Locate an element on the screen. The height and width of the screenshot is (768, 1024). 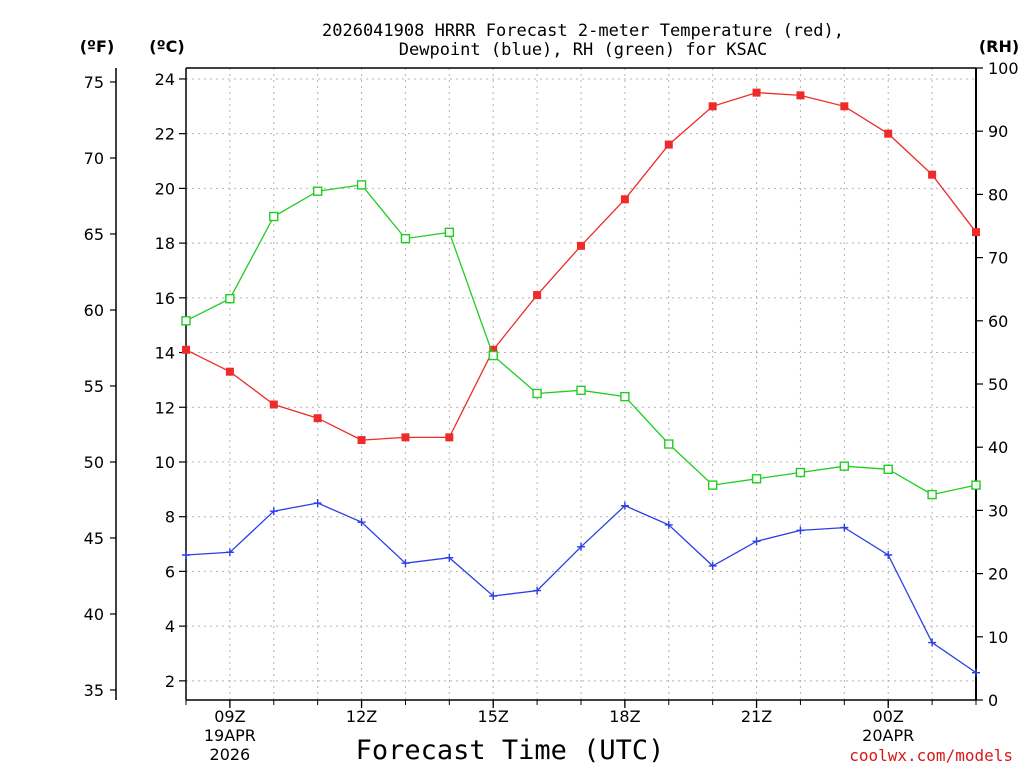
rh-tick-label: 30 is located at coordinates (998, 510).